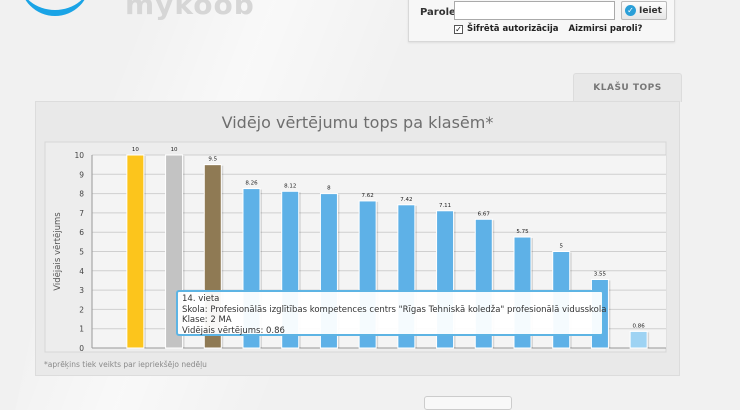  What do you see at coordinates (329, 189) in the screenshot?
I see `bar-value-label: 8` at bounding box center [329, 189].